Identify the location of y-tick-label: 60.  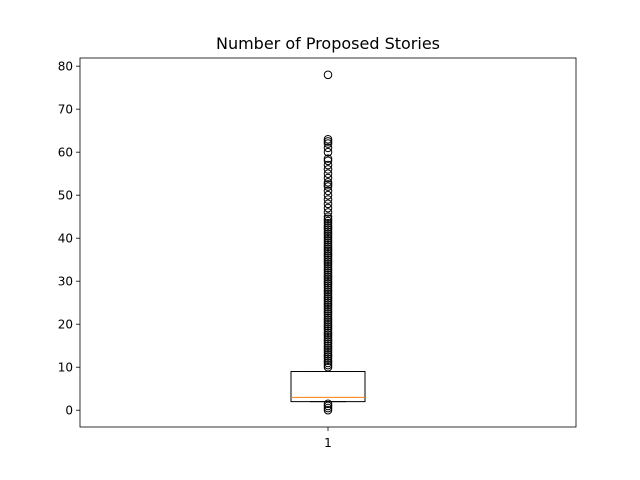
(65, 153).